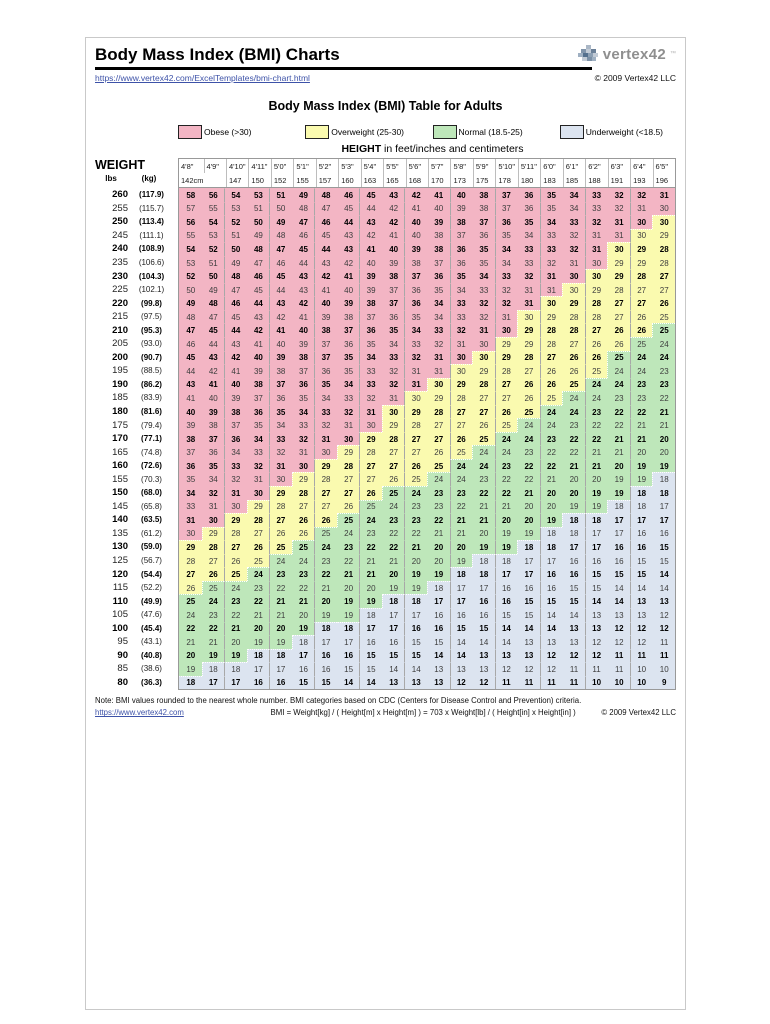  What do you see at coordinates (663, 235) in the screenshot?
I see `bmi-cell: 29` at bounding box center [663, 235].